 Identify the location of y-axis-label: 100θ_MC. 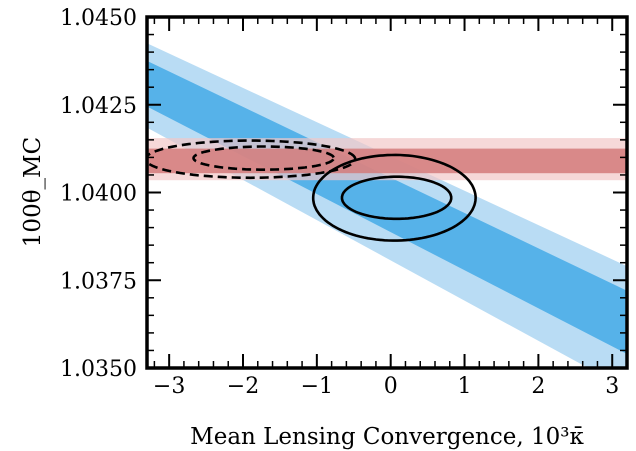
(33, 192).